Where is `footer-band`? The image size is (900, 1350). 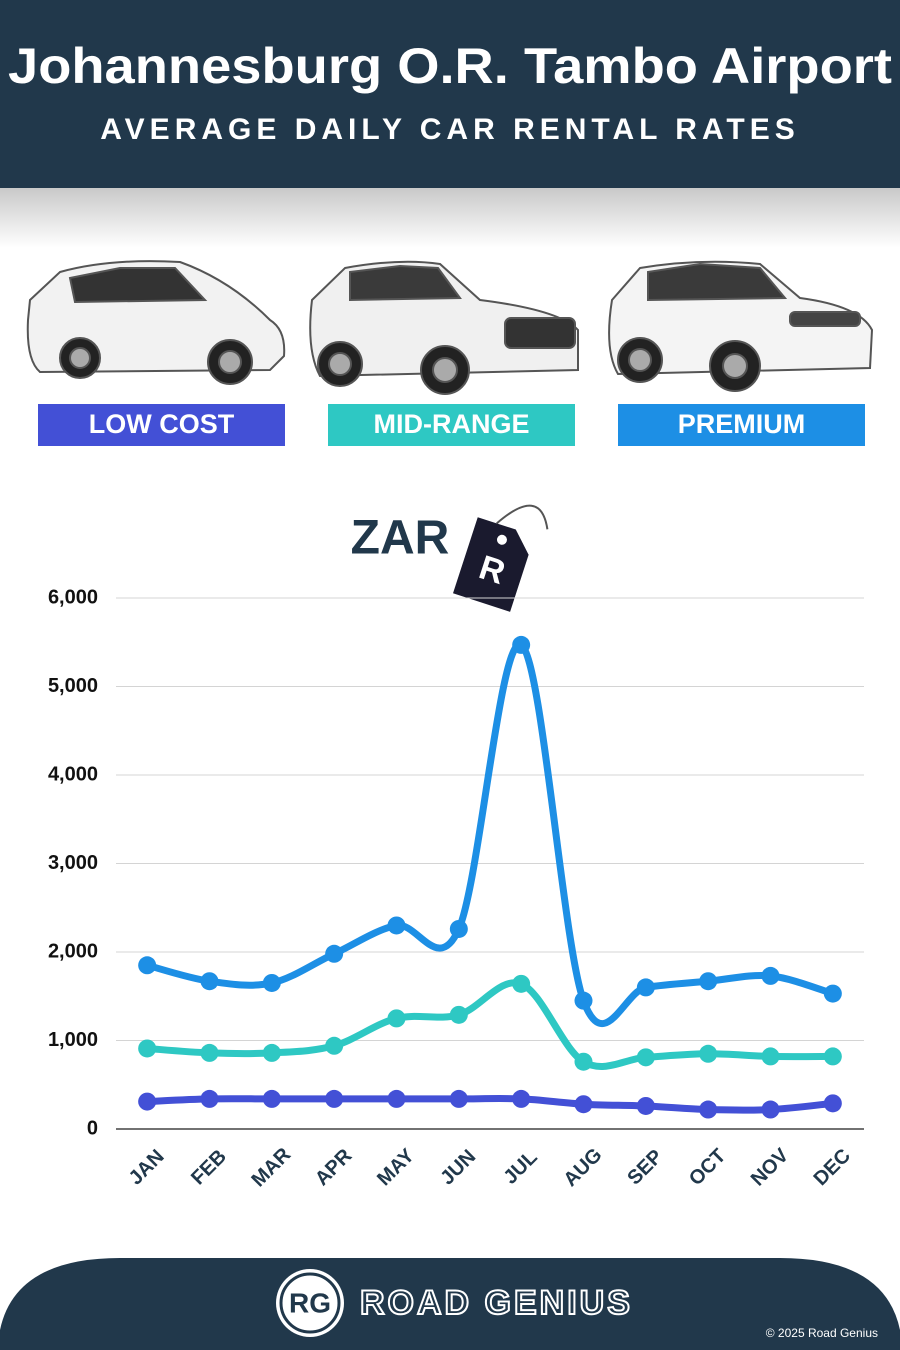
footer-band is located at coordinates (450, 1304).